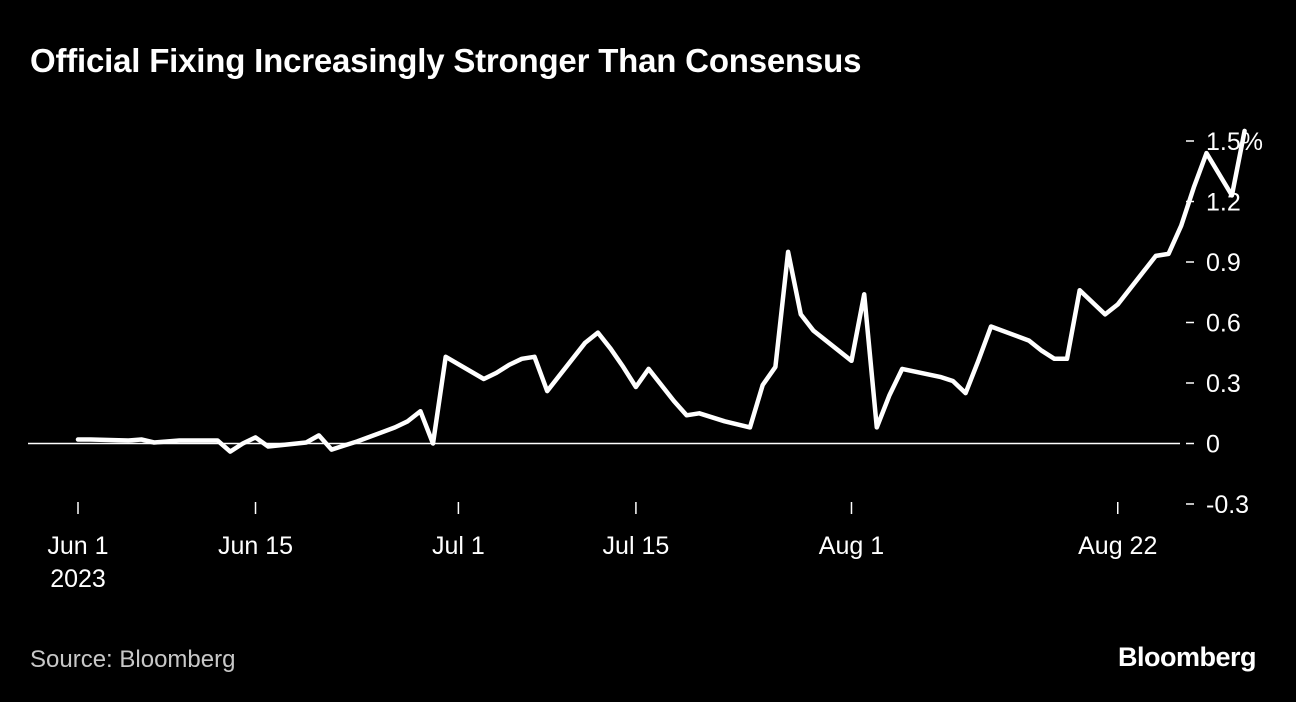 The height and width of the screenshot is (702, 1296). Describe the element at coordinates (1223, 384) in the screenshot. I see `y-tick-label: 0.3` at that location.